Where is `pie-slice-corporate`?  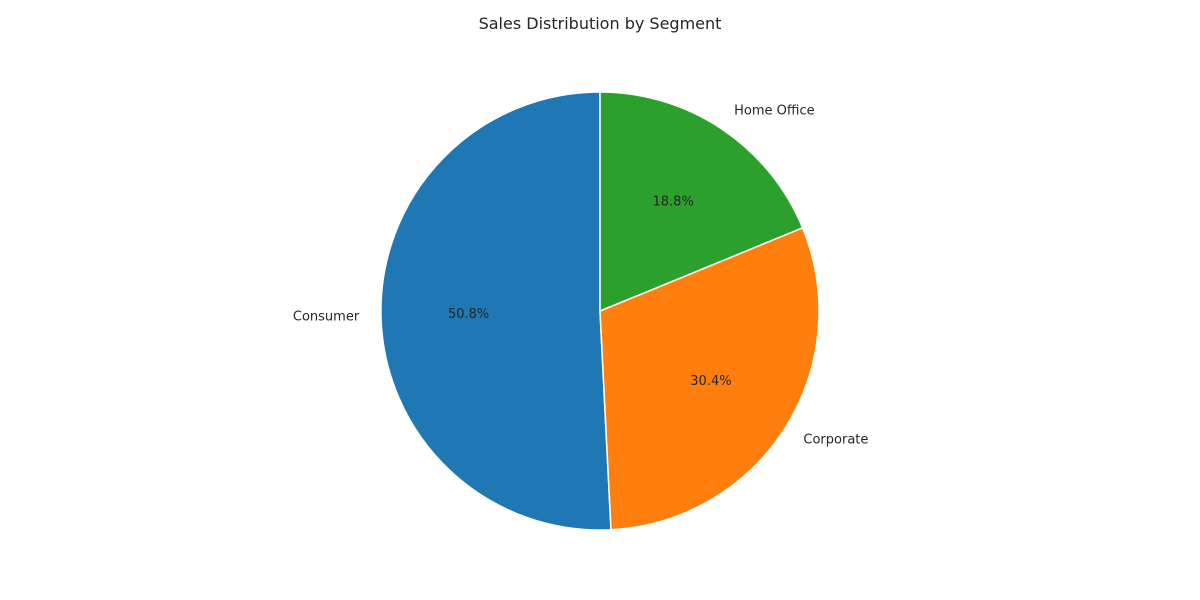
pie-slice-corporate is located at coordinates (709, 378).